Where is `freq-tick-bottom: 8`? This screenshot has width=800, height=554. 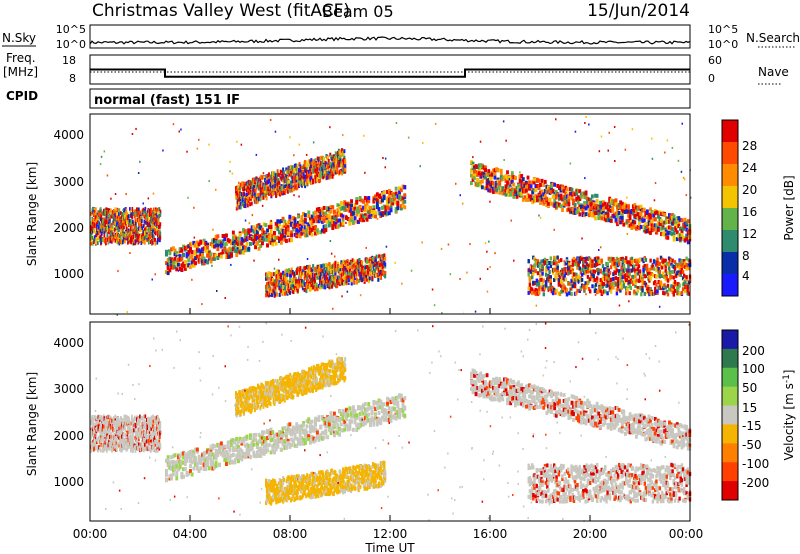 freq-tick-bottom: 8 is located at coordinates (72, 78).